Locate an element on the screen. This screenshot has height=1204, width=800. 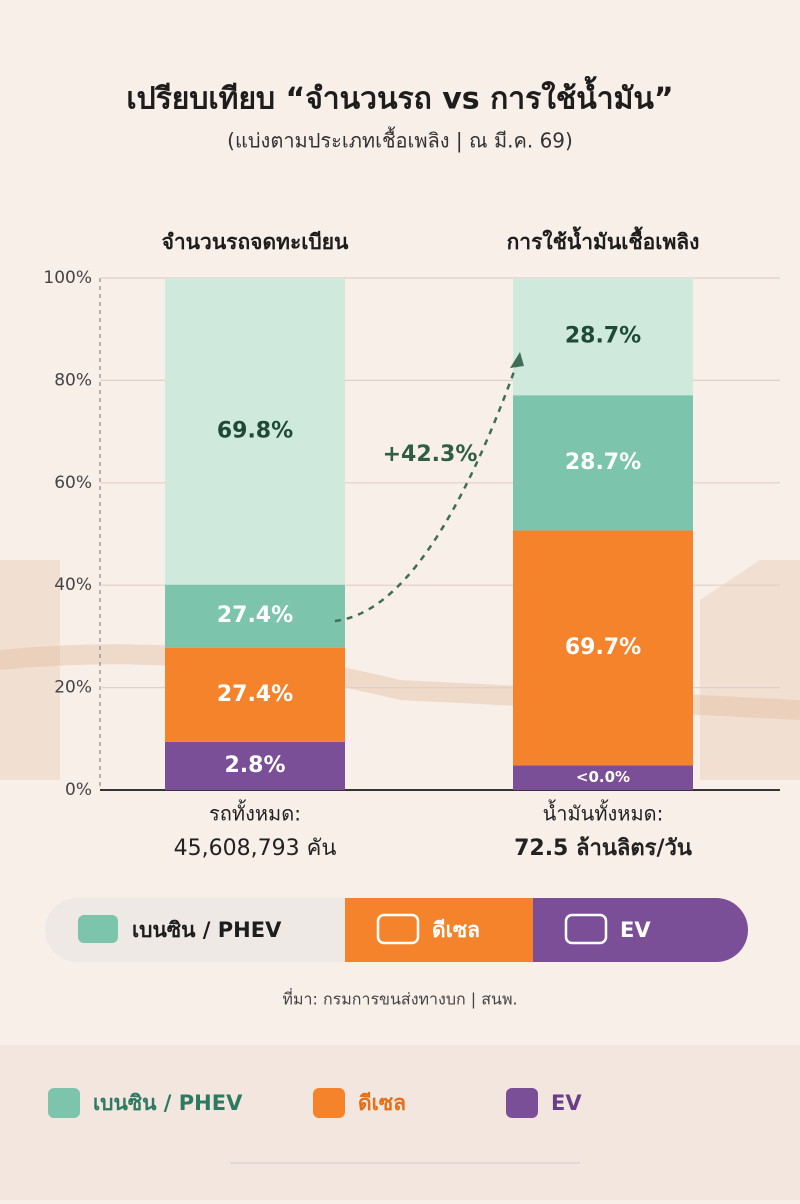
y-tick-label: 100% is located at coordinates (67, 278).